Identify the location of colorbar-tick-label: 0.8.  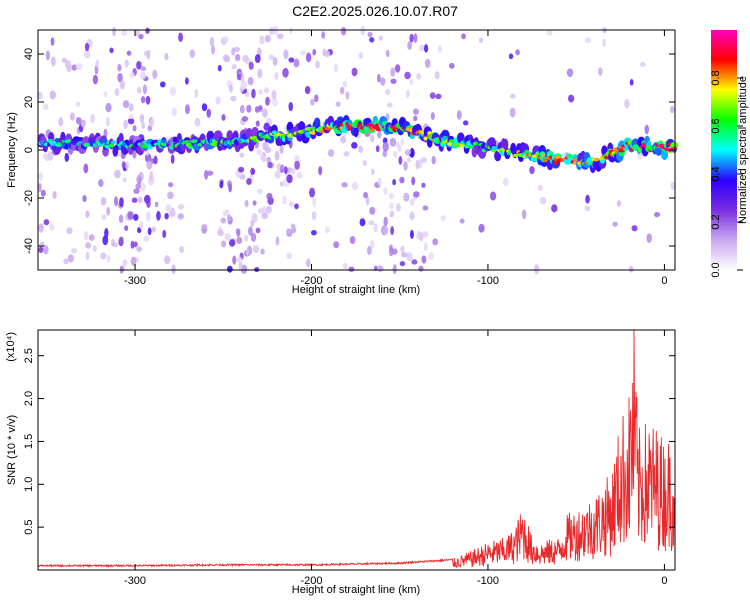
(716, 77).